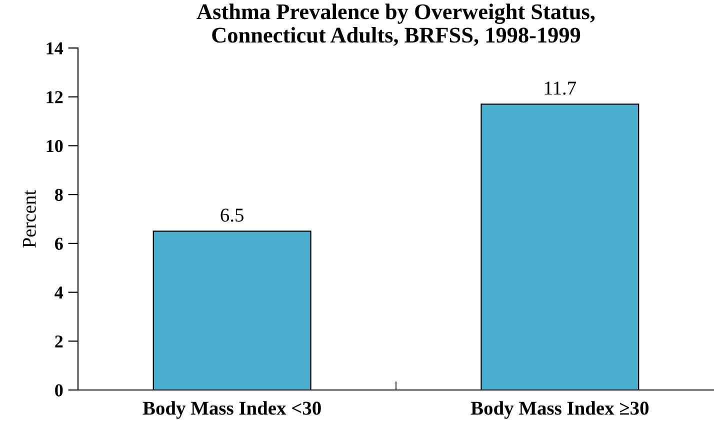 This screenshot has height=432, width=714. What do you see at coordinates (54, 146) in the screenshot?
I see `y-tick-label: 10` at bounding box center [54, 146].